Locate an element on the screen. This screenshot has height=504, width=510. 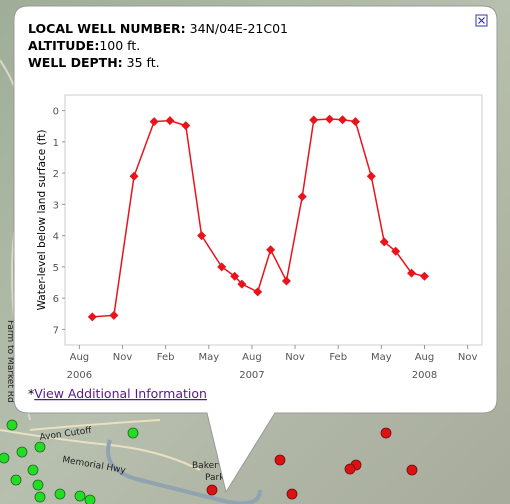
close-icon is located at coordinates (481, 20).